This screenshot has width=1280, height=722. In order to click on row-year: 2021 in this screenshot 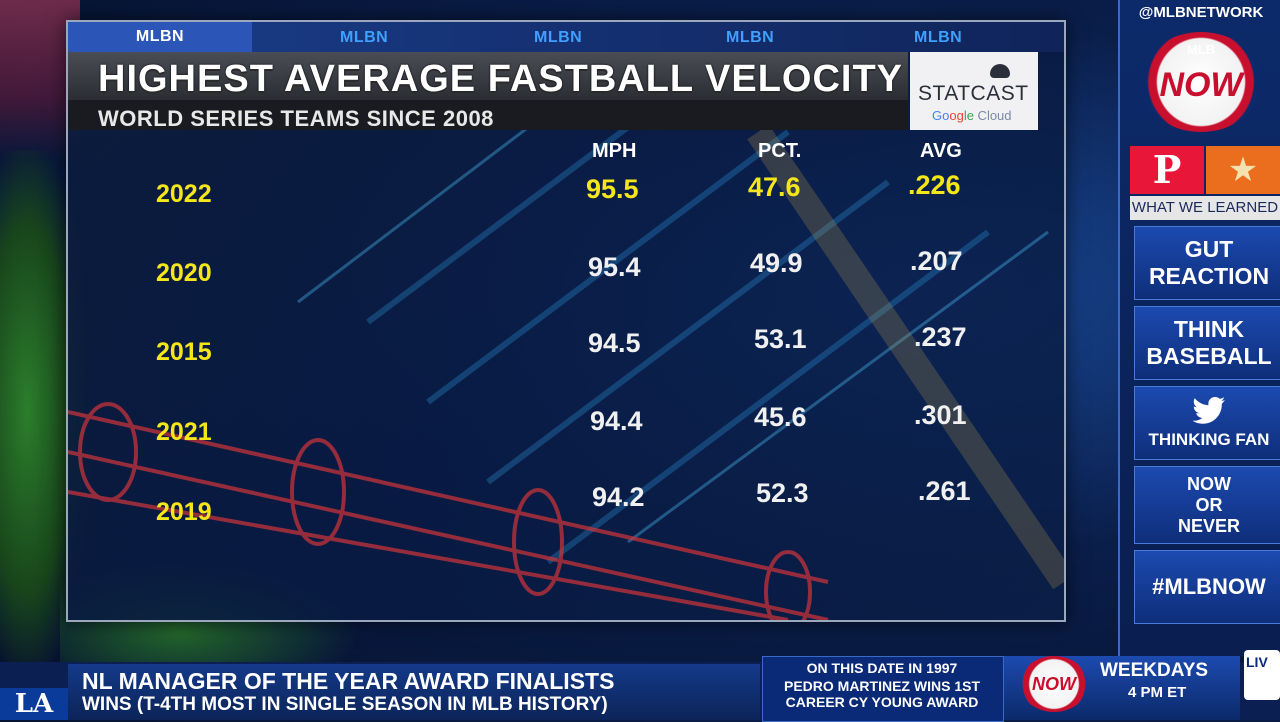, I will do `click(184, 432)`.